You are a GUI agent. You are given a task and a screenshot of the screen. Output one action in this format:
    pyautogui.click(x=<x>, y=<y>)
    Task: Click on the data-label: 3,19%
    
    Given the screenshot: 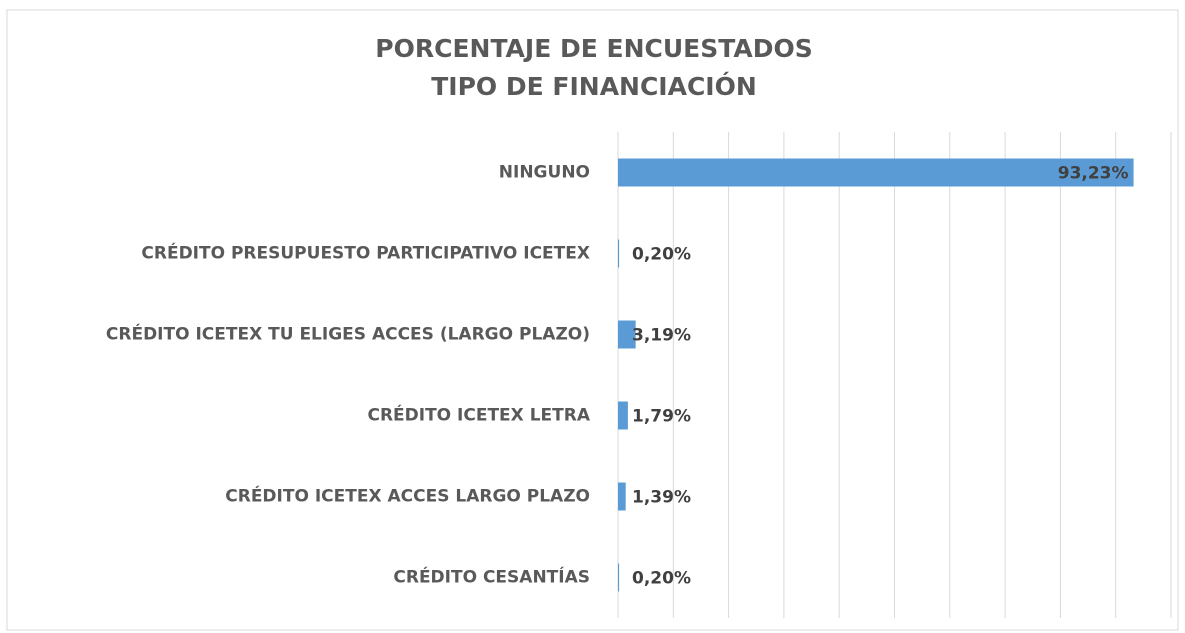 What is the action you would take?
    pyautogui.click(x=661, y=336)
    